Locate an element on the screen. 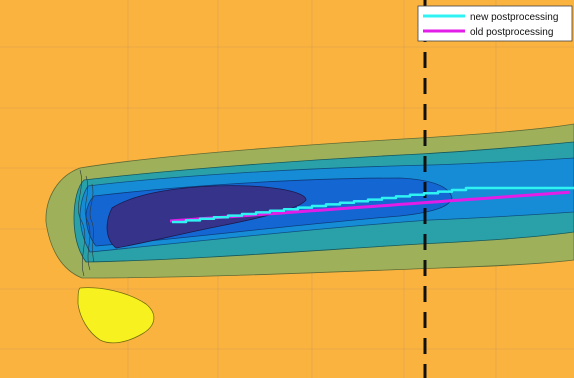  legend-label-new: new postprocessing is located at coordinates (514, 17).